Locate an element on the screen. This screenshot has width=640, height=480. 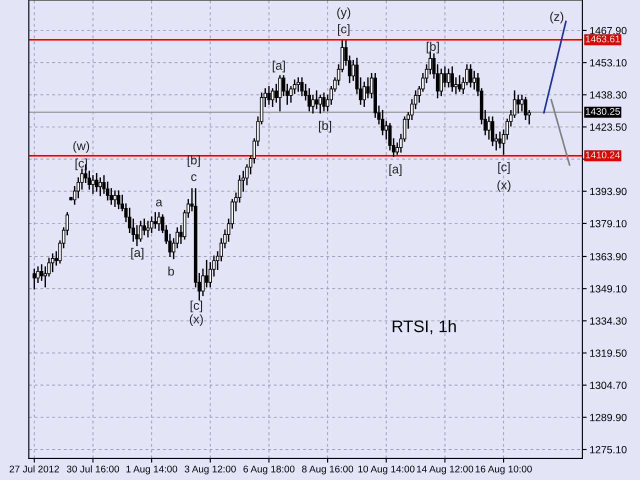
y-tick-label: 1423.50 is located at coordinates (608, 127).